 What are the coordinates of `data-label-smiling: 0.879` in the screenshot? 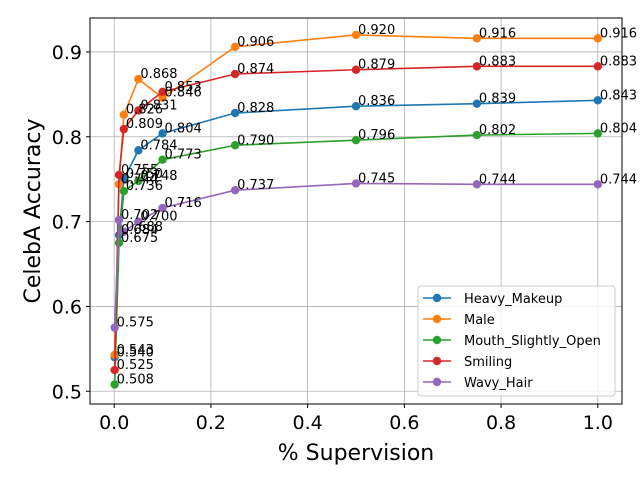 It's located at (376, 65).